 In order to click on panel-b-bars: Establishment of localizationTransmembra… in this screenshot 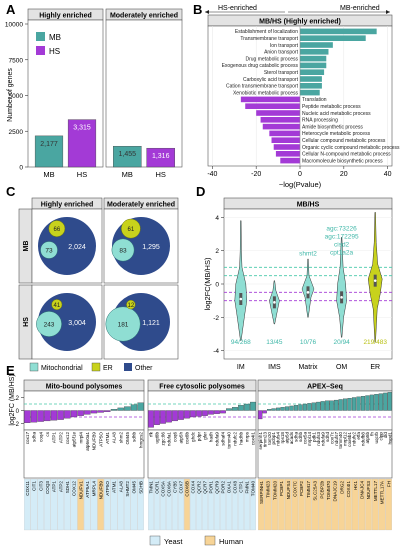, I will do `click(311, 96)`.